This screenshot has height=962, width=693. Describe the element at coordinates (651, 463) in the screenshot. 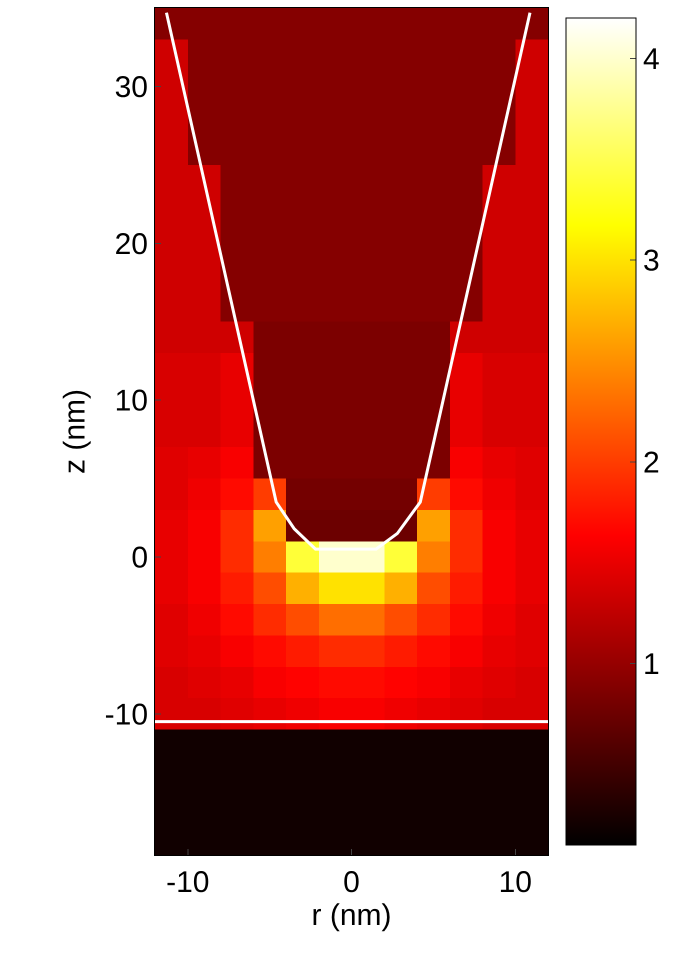

I see `color-bar-label: 2` at that location.